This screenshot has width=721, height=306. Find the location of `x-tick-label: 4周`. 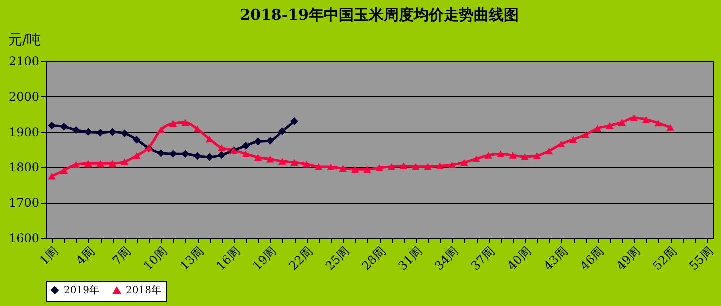

x-tick-label: 4周 is located at coordinates (86, 256).